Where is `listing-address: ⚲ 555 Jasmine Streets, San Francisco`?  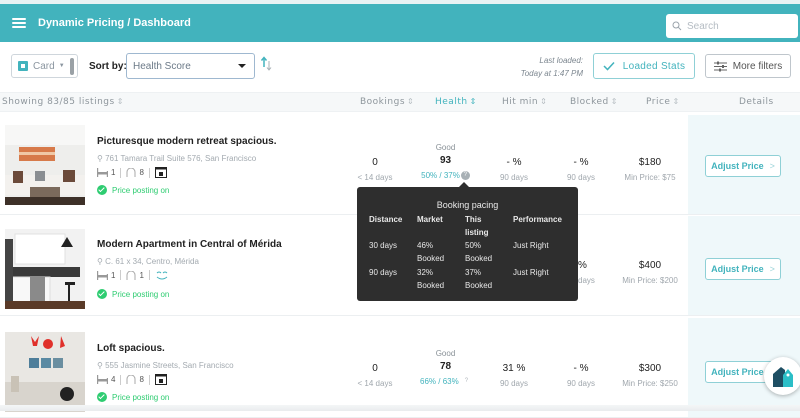 listing-address: ⚲ 555 Jasmine Streets, San Francisco is located at coordinates (165, 365).